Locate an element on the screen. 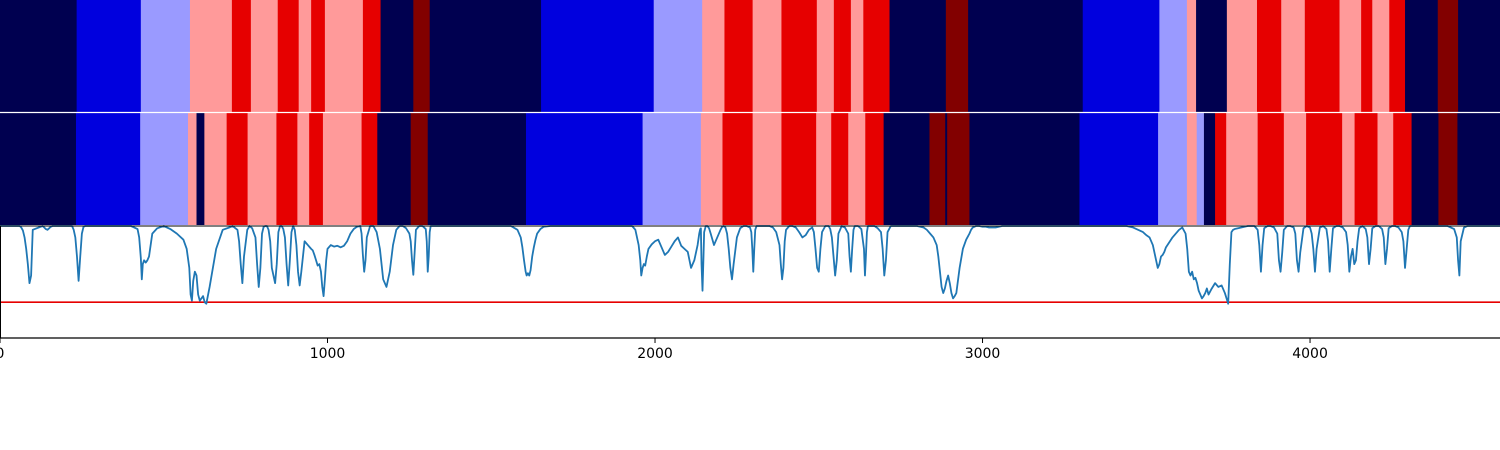 The image size is (1500, 450). x-tick-label-3: 2000 is located at coordinates (655, 354).